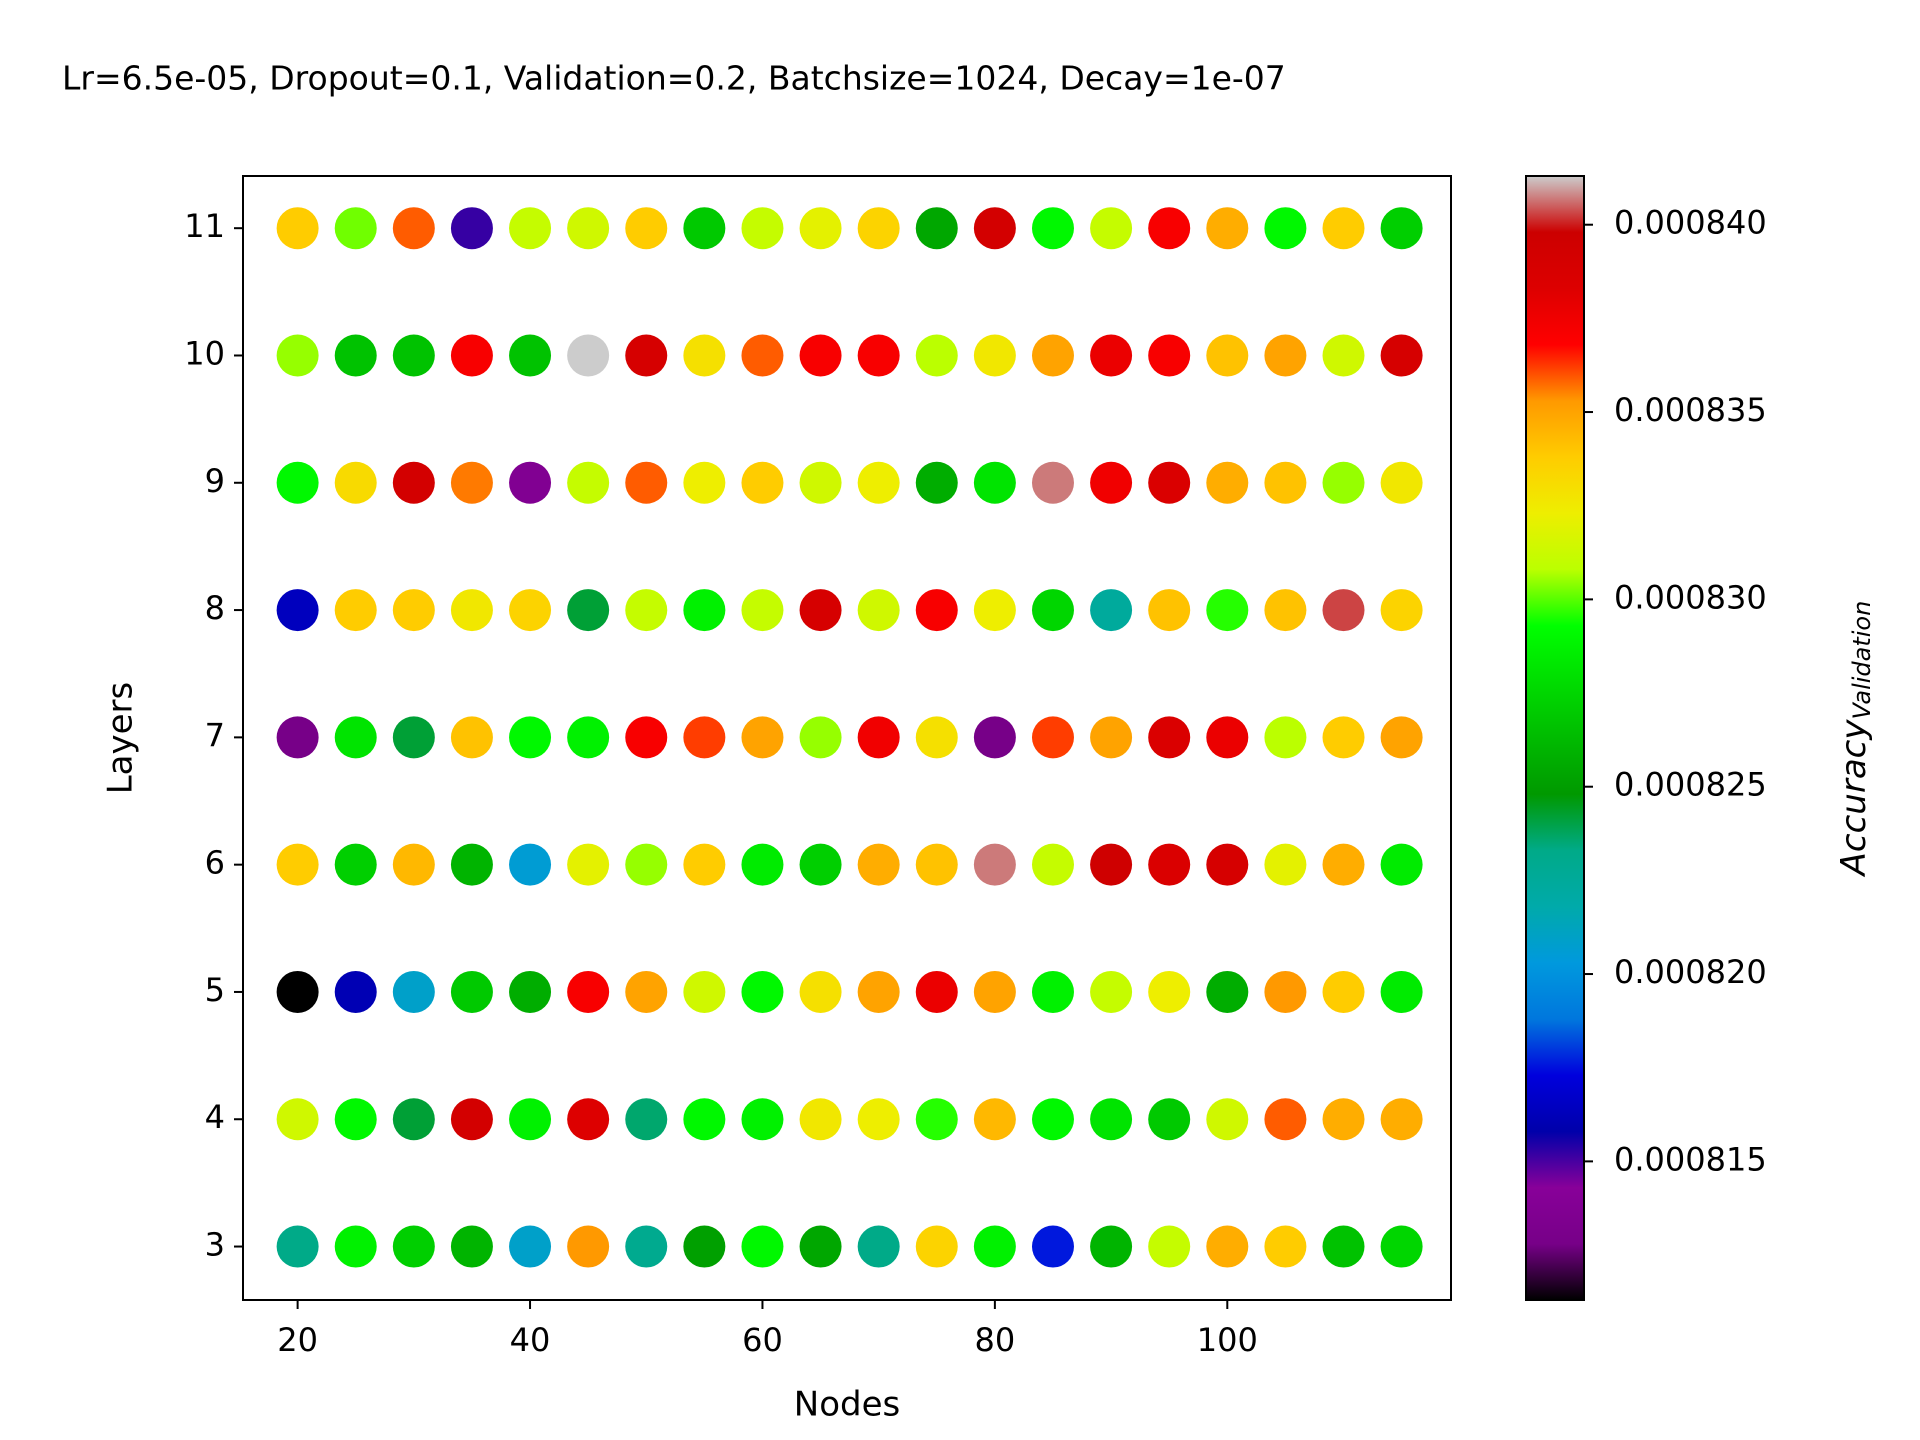  Describe the element at coordinates (1854, 798) in the screenshot. I see `colorbar-label-main: Accuracy` at that location.